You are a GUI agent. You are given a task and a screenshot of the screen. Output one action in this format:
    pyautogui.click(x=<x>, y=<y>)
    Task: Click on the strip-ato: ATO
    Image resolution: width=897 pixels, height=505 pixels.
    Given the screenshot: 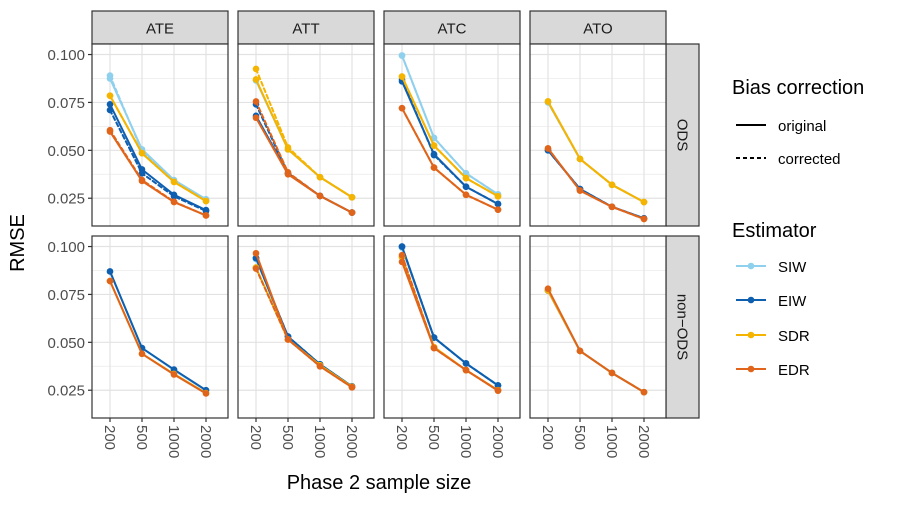 What is the action you would take?
    pyautogui.click(x=598, y=27)
    